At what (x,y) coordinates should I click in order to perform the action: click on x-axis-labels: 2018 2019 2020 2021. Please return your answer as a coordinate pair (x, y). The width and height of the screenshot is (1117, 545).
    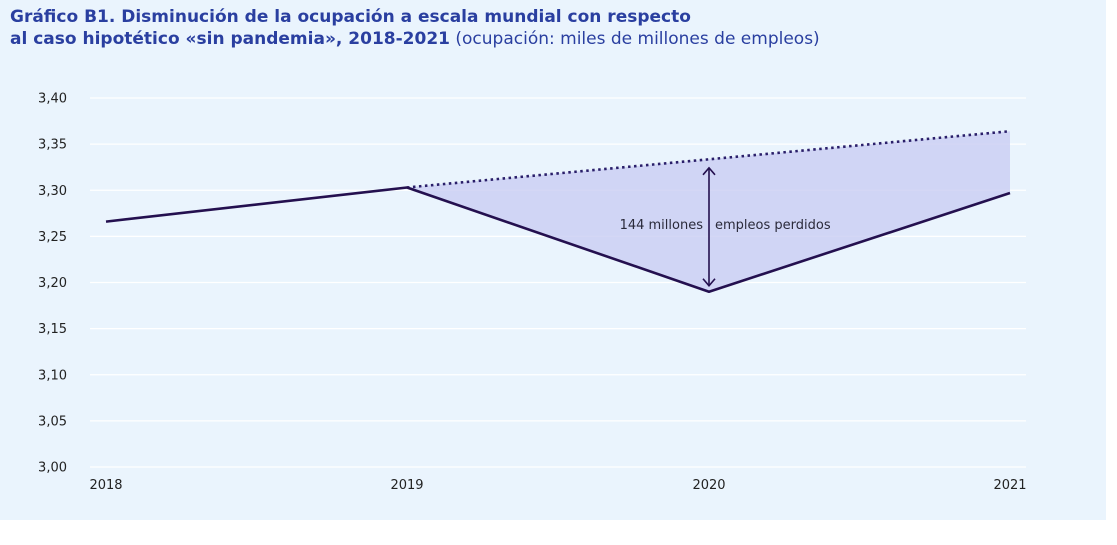
    Looking at the image, I should click on (557, 485).